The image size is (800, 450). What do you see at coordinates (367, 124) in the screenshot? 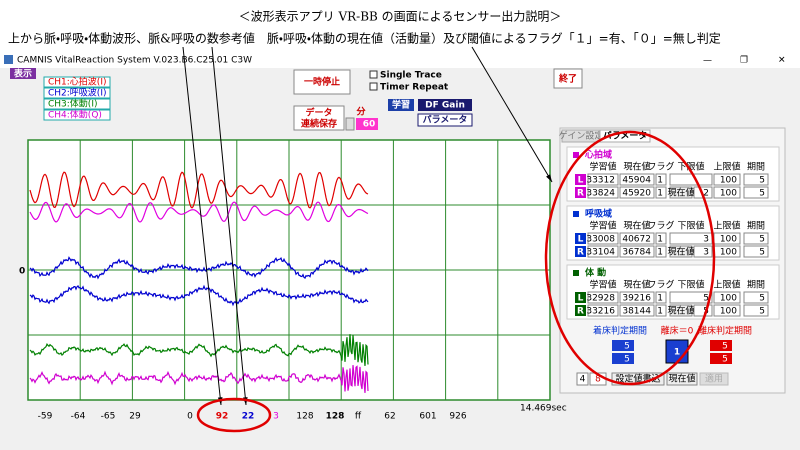
I see `minutes-field` at bounding box center [367, 124].